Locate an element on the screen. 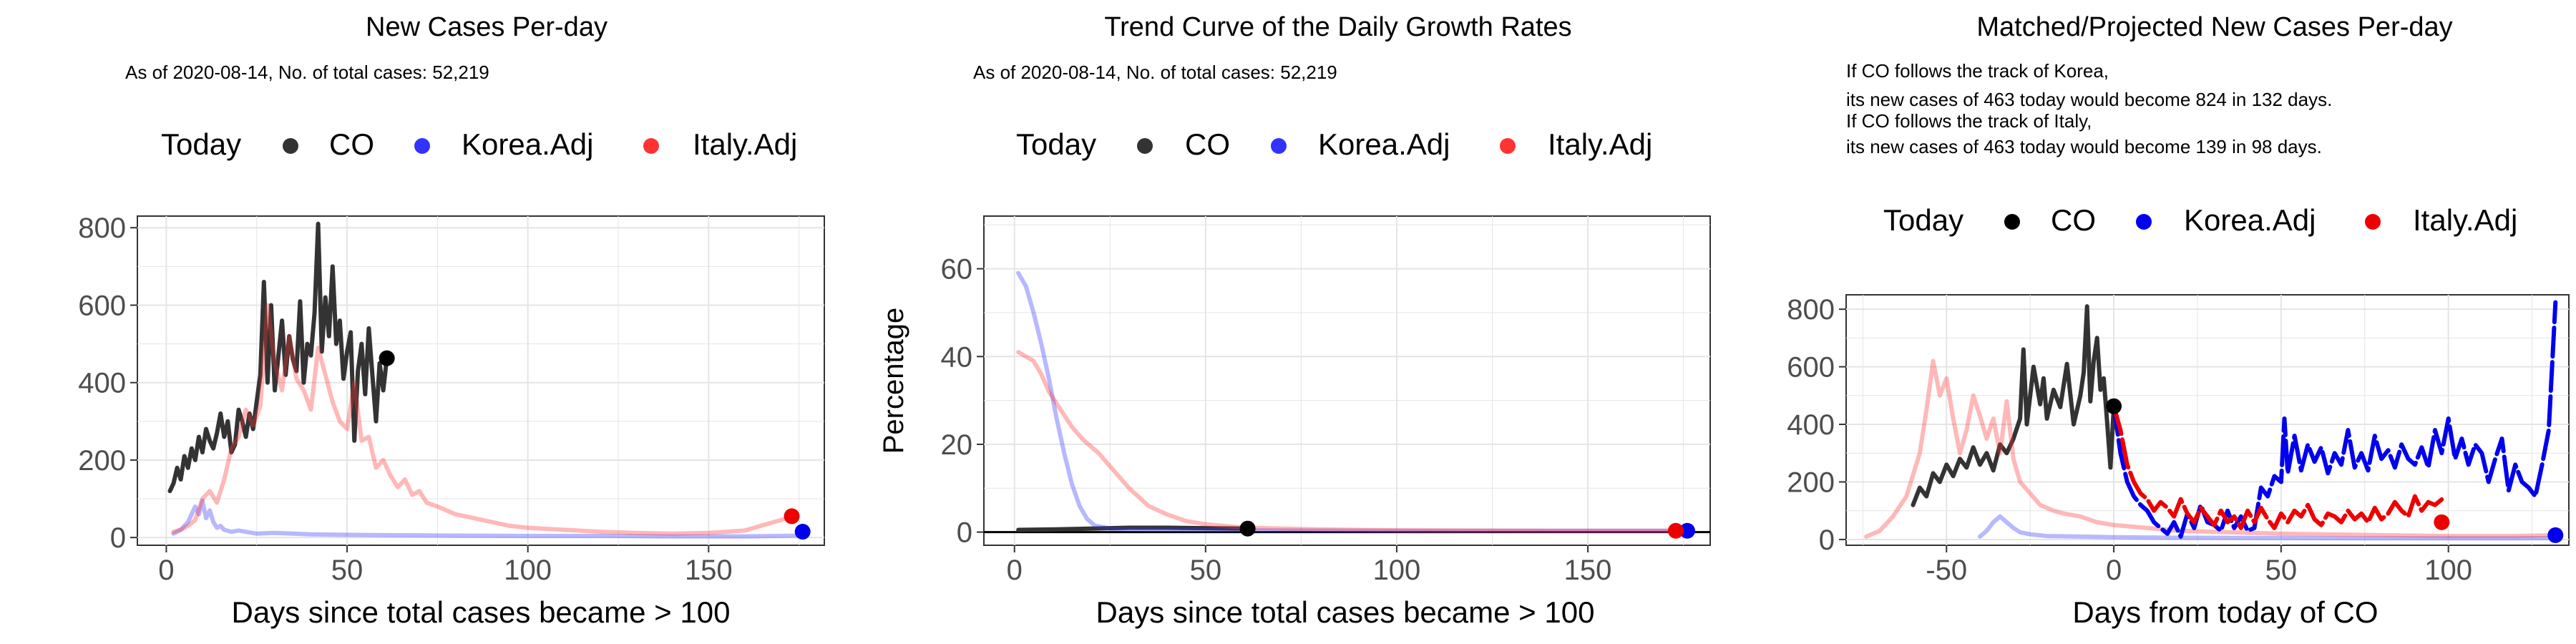 The height and width of the screenshot is (644, 2576). x-tick-label: -50 is located at coordinates (1946, 570).